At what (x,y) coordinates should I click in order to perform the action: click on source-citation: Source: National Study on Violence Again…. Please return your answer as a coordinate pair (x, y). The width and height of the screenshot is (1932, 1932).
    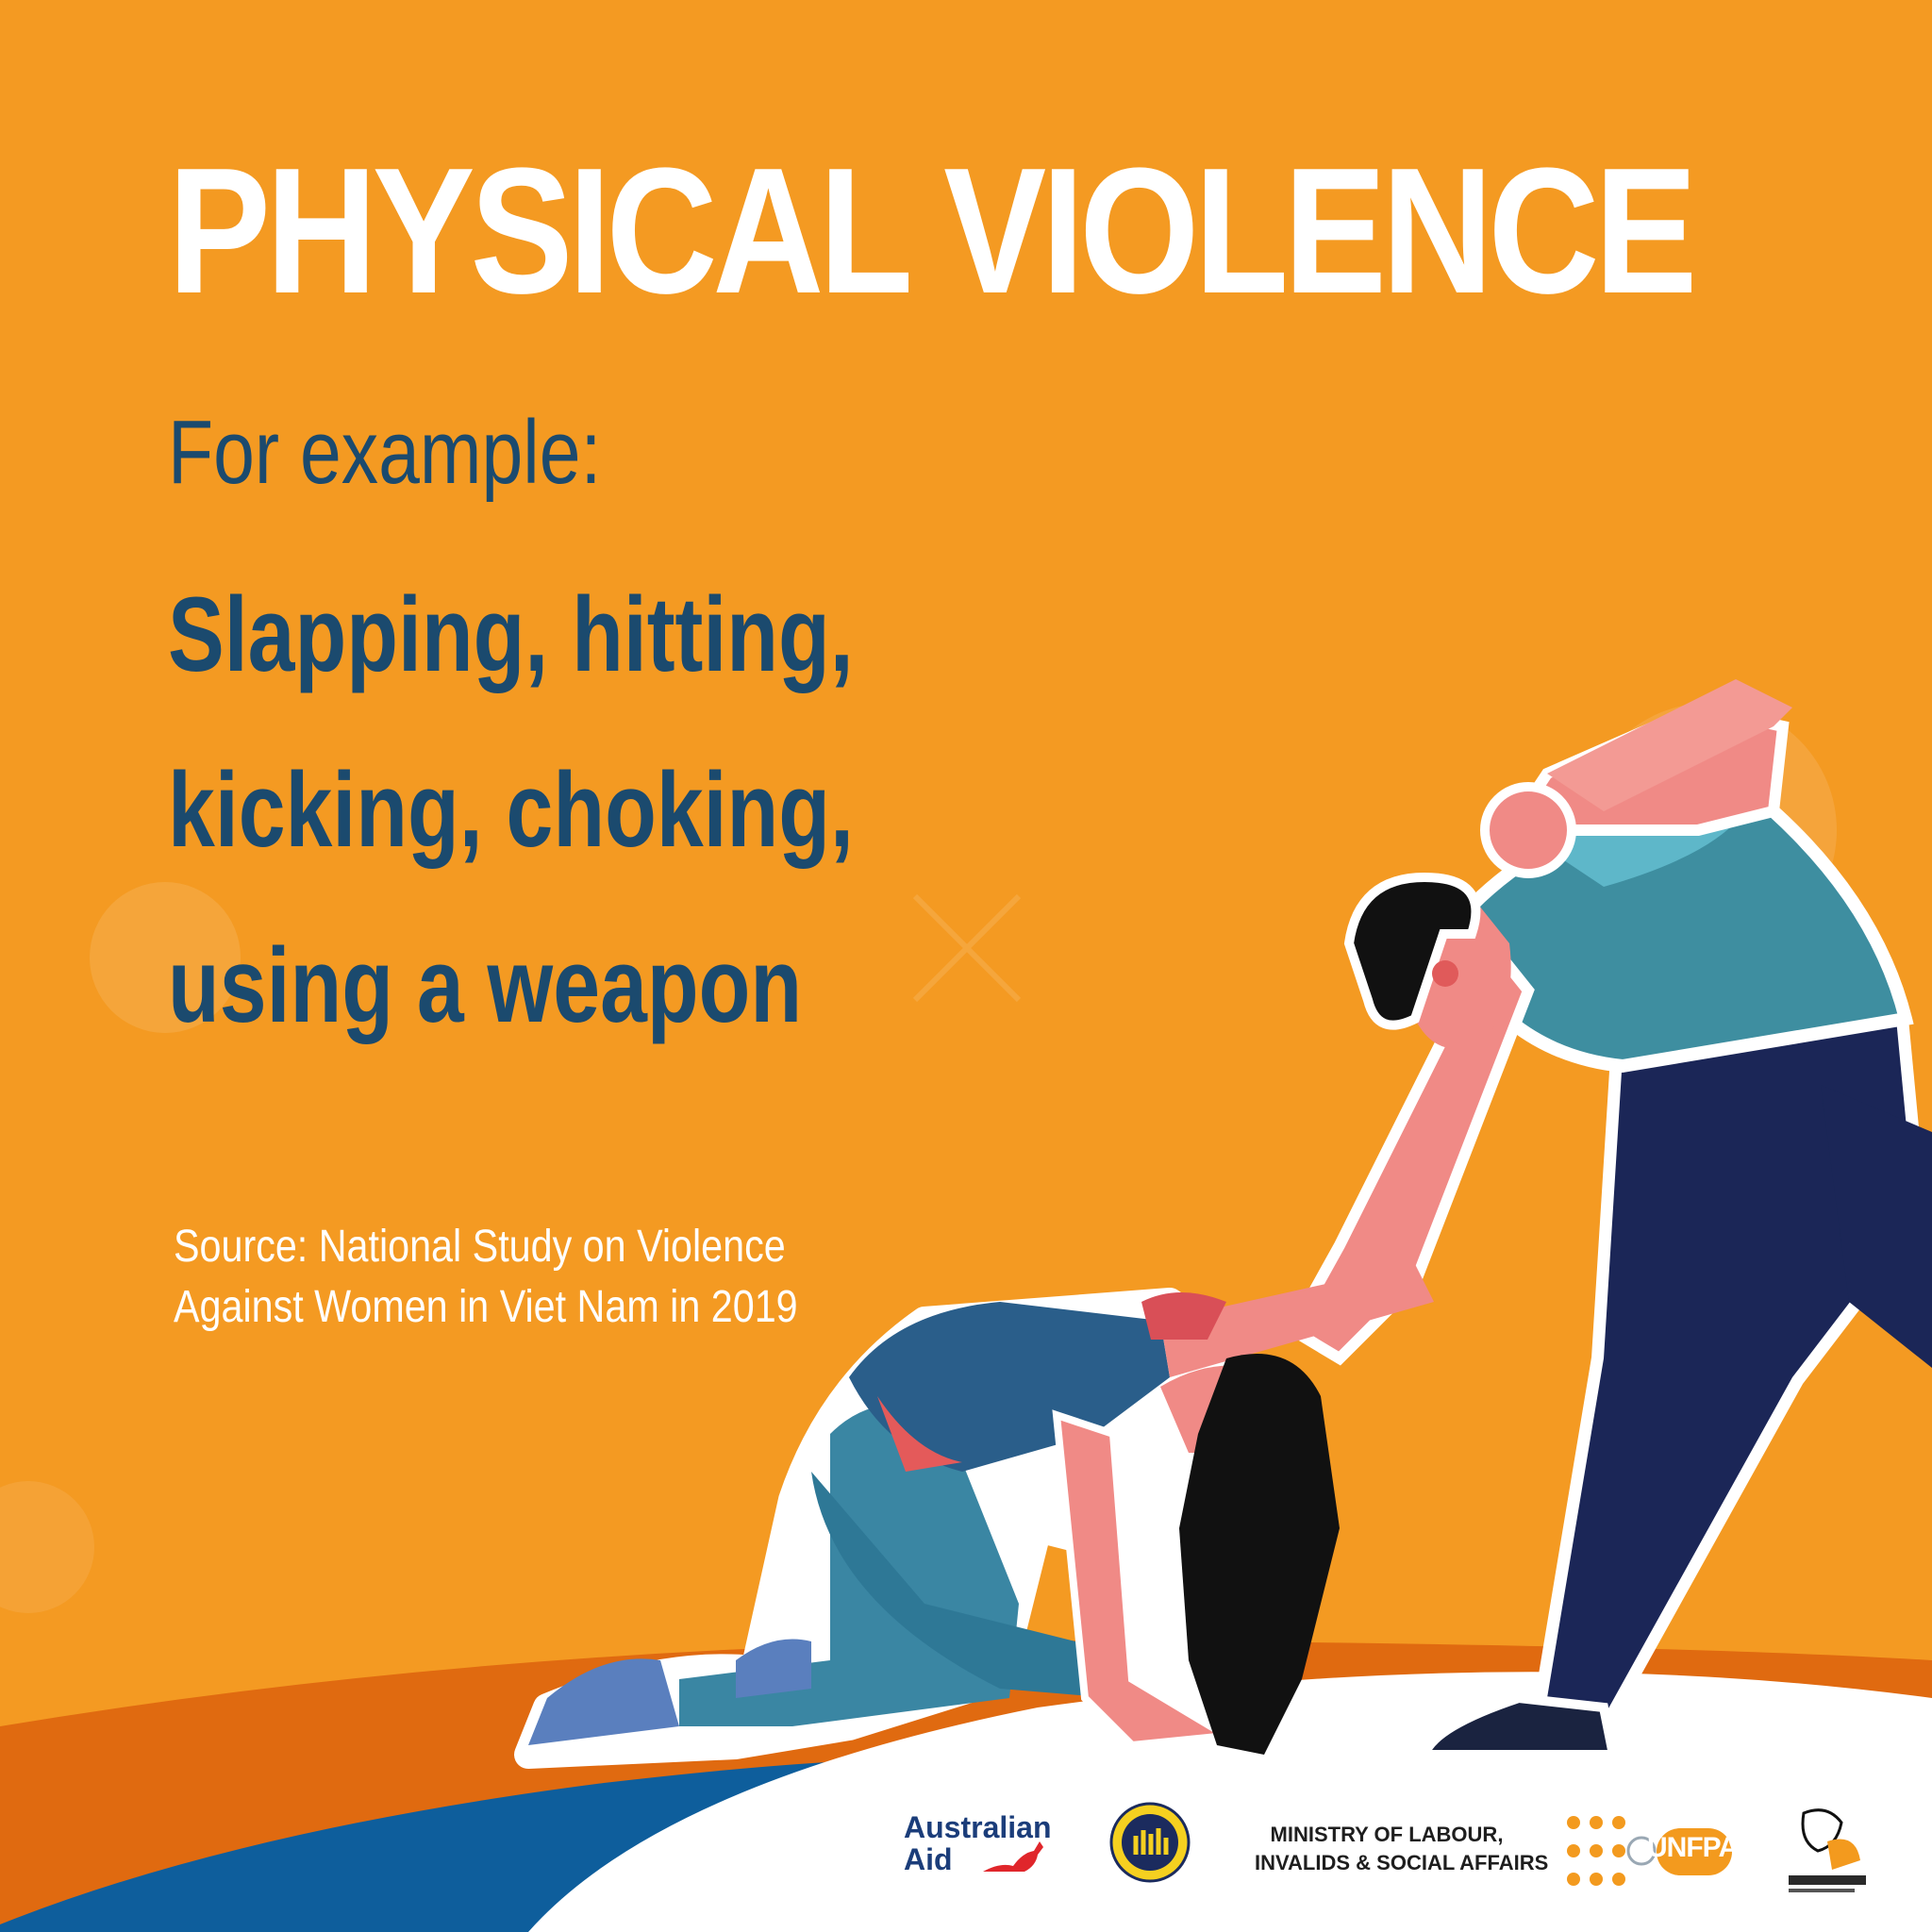
    Looking at the image, I should click on (486, 1277).